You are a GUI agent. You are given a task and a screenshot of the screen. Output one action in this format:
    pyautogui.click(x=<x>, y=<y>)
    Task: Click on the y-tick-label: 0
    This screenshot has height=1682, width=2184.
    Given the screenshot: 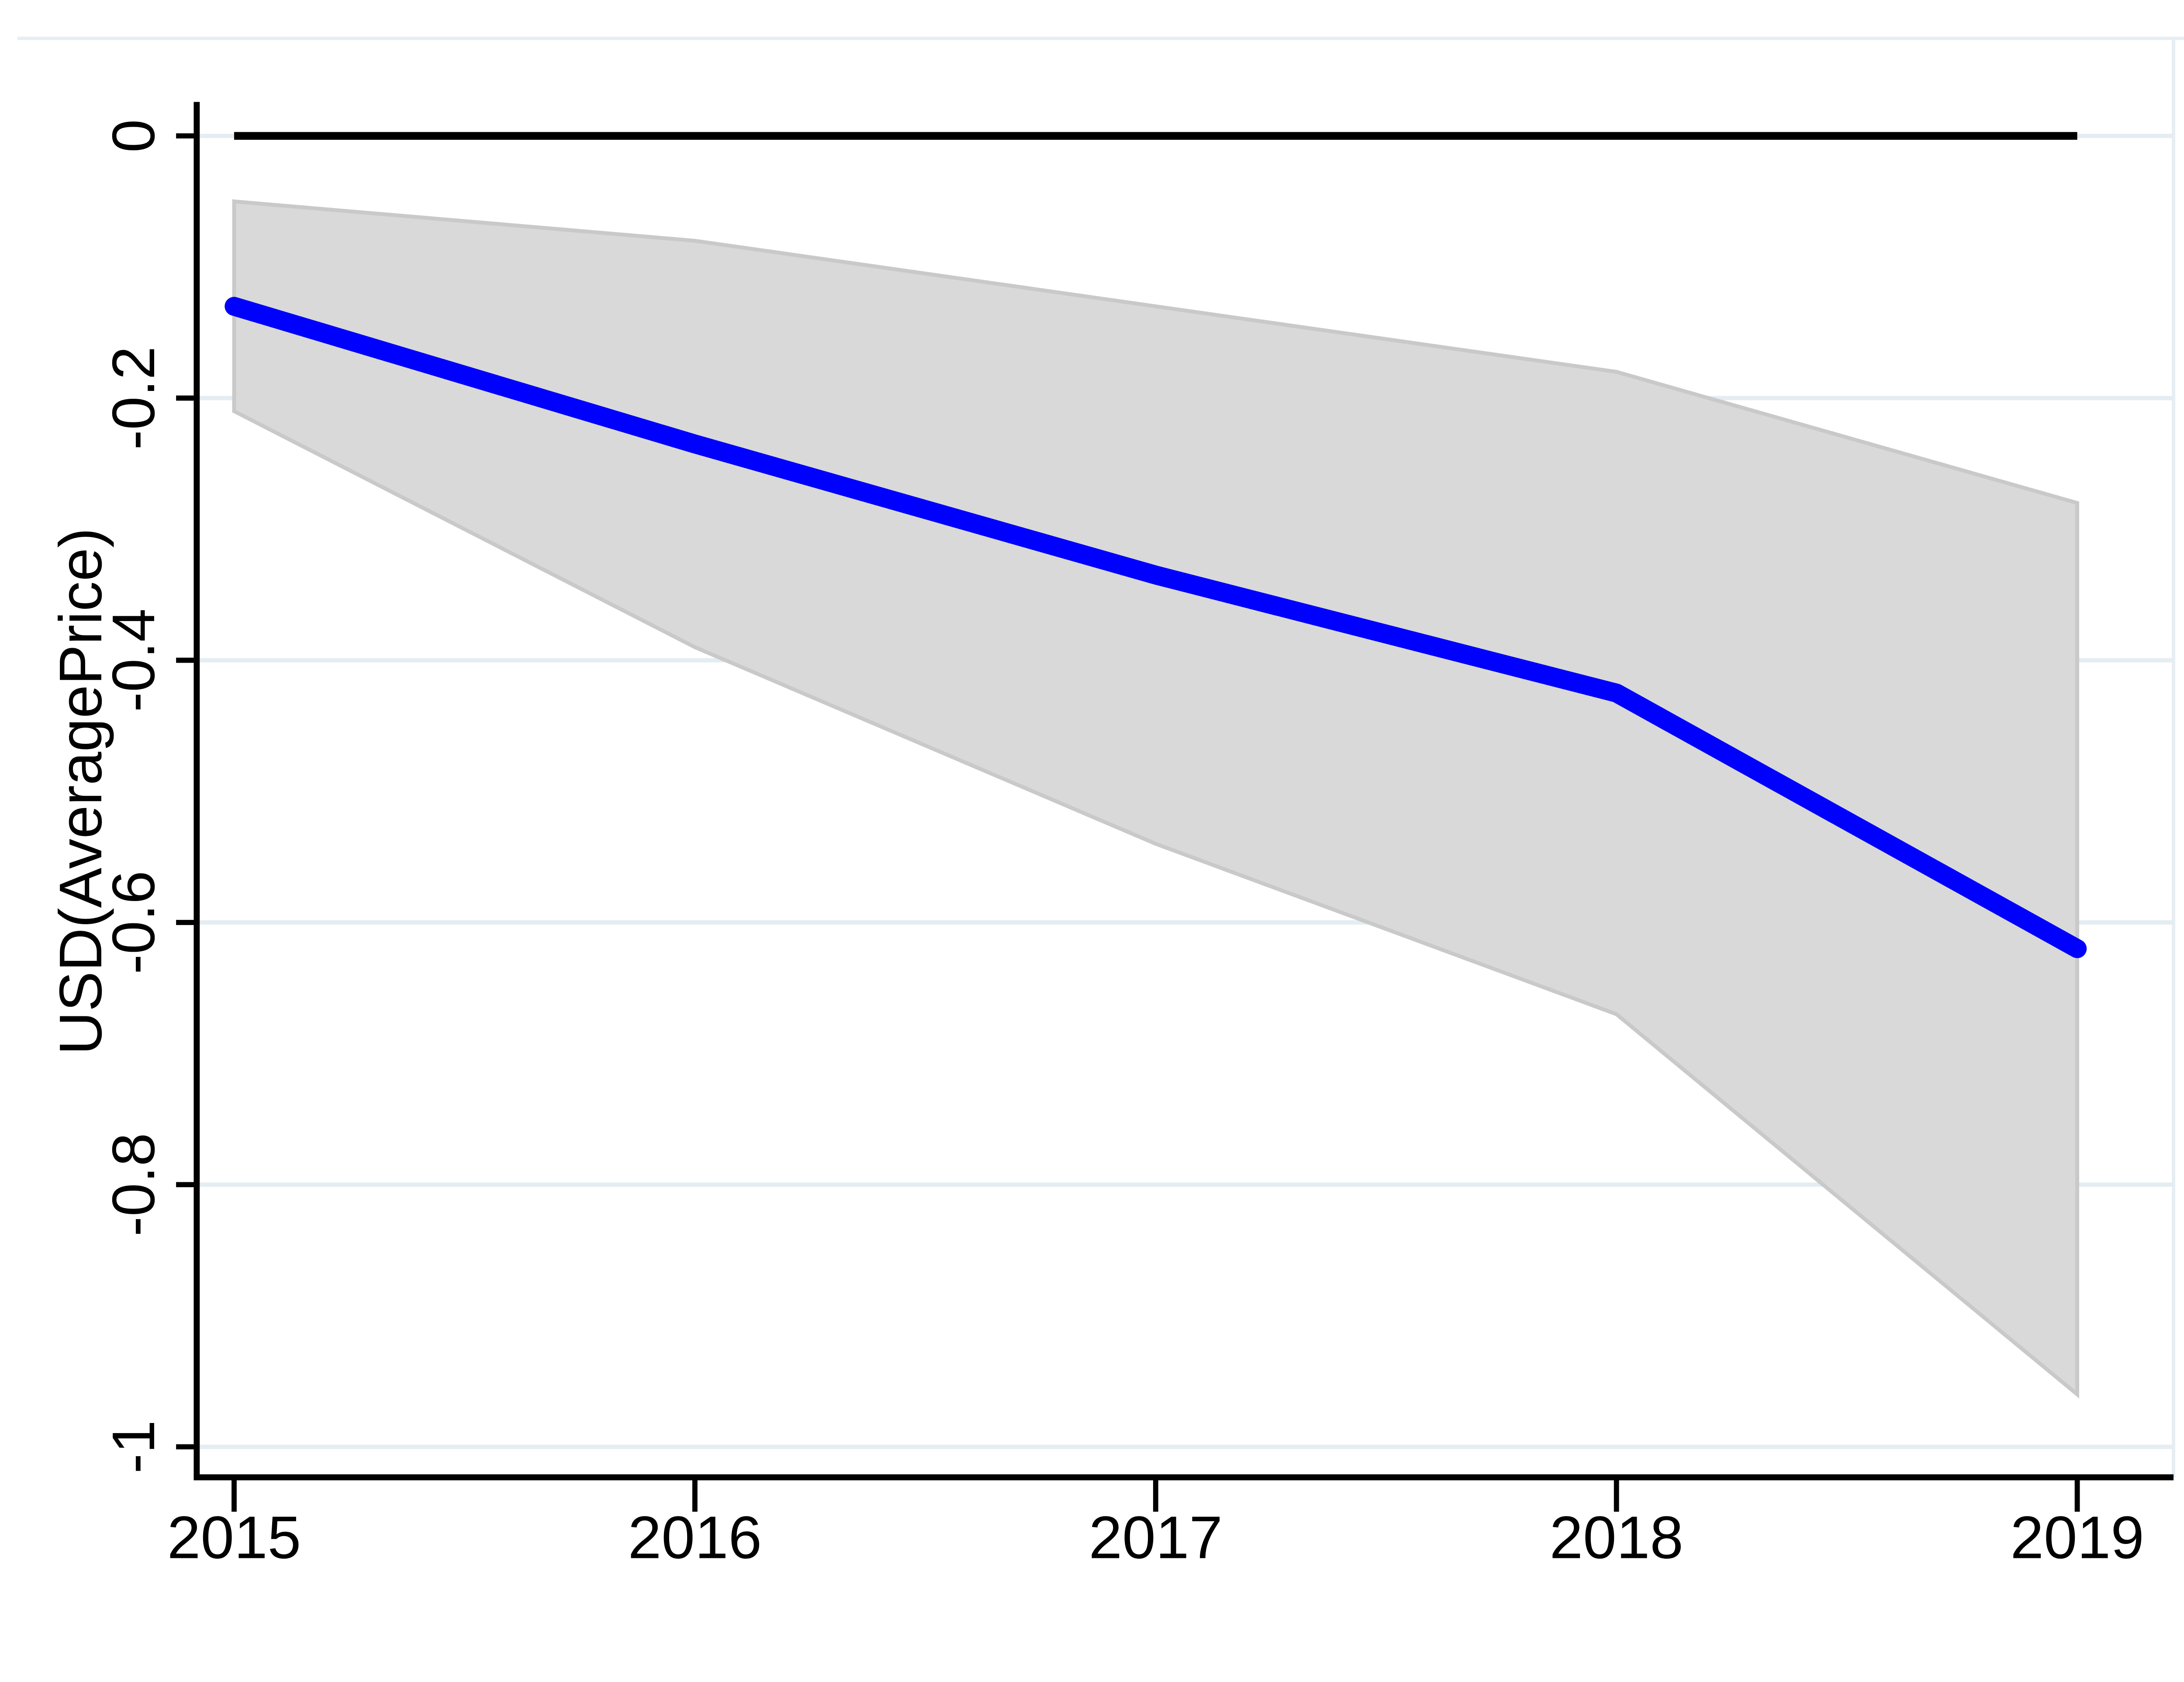 What is the action you would take?
    pyautogui.click(x=133, y=136)
    